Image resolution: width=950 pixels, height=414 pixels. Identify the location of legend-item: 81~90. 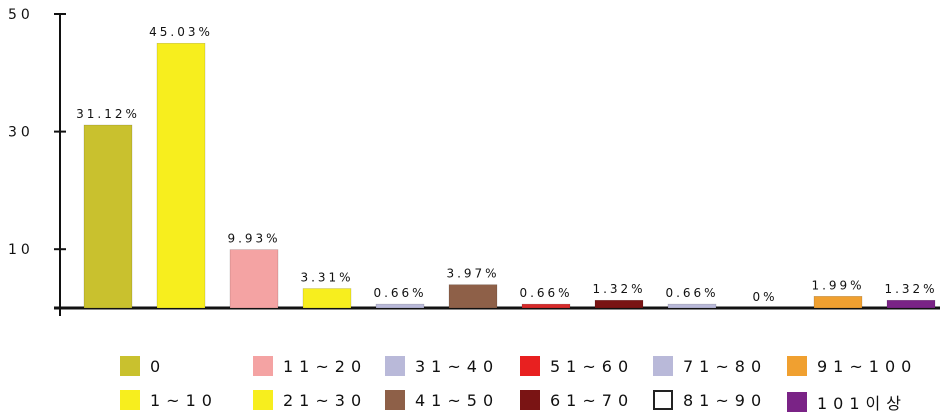
(710, 400).